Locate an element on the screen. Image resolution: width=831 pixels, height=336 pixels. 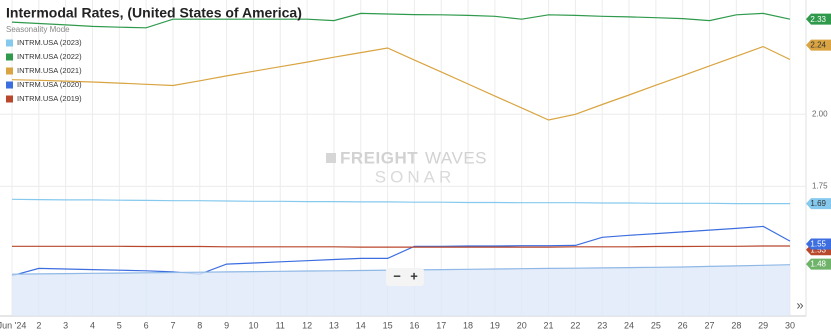
expand-button: » is located at coordinates (799, 304).